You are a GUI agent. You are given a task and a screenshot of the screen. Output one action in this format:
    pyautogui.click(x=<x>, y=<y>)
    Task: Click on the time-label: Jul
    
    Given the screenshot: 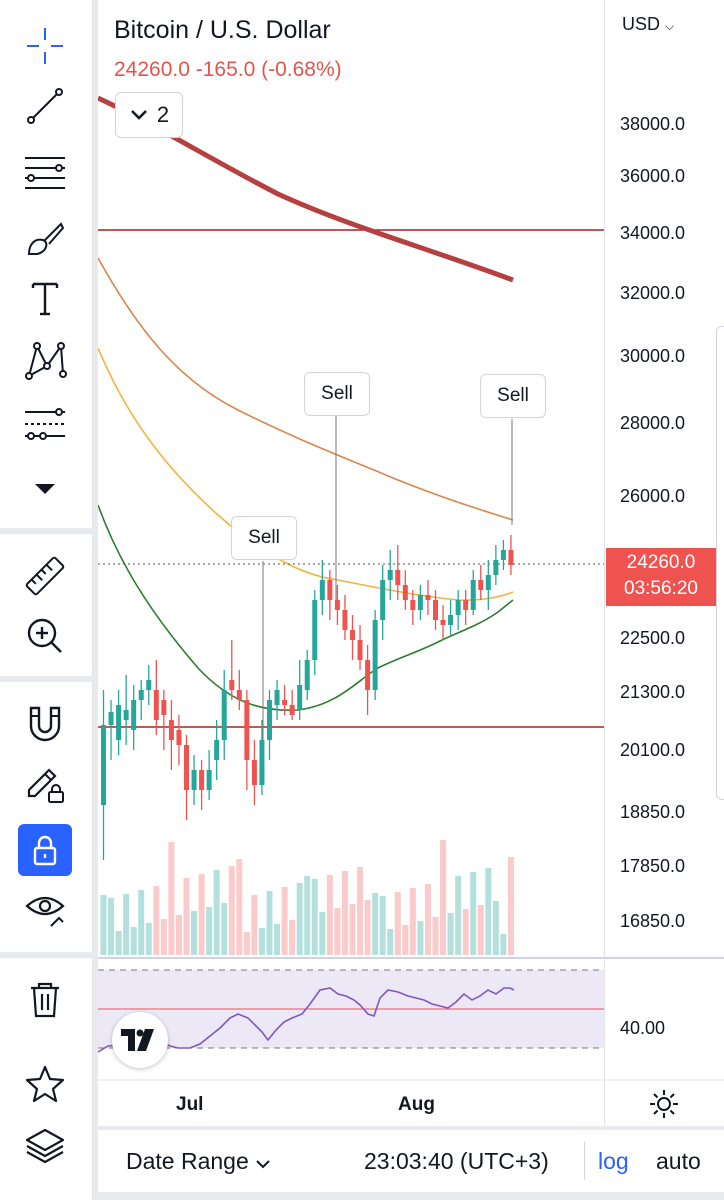 What is the action you would take?
    pyautogui.click(x=190, y=1104)
    